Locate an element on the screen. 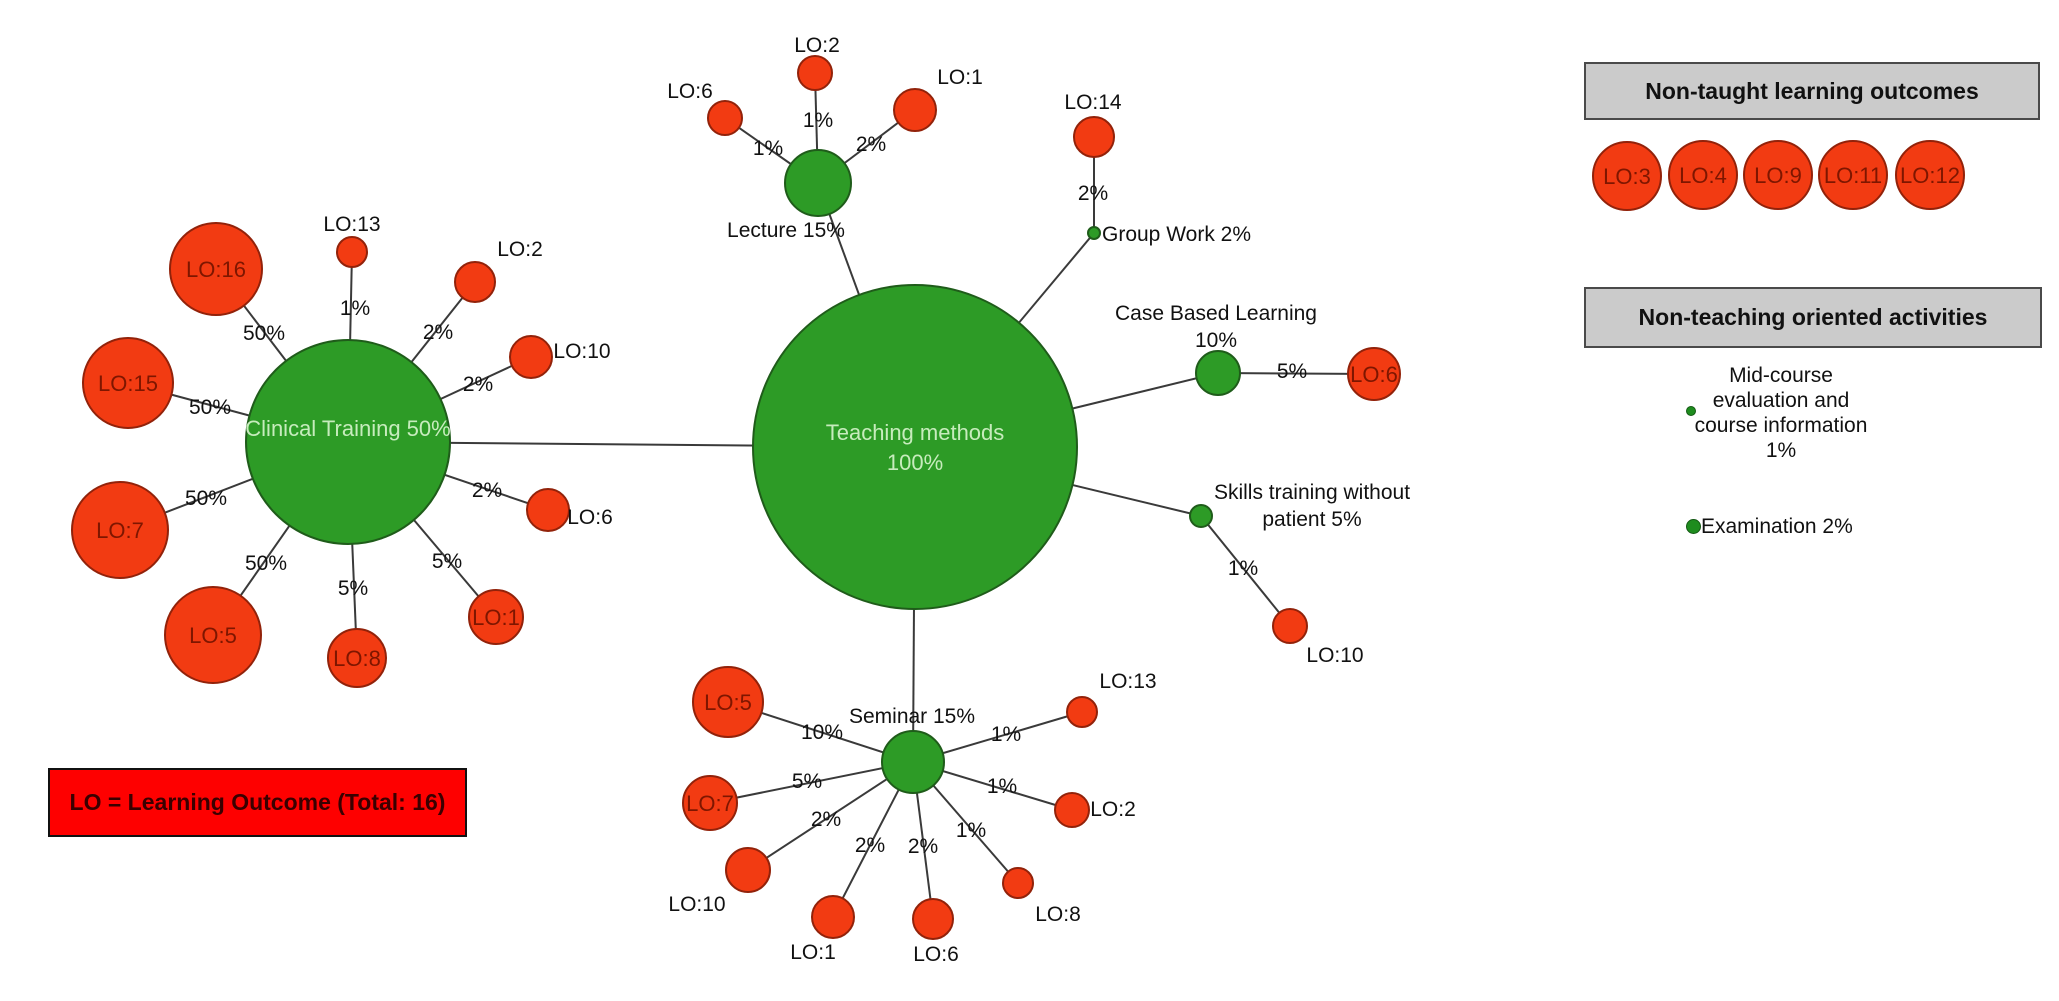 This screenshot has width=2059, height=1001. lo-label: LO:15 is located at coordinates (128, 383).